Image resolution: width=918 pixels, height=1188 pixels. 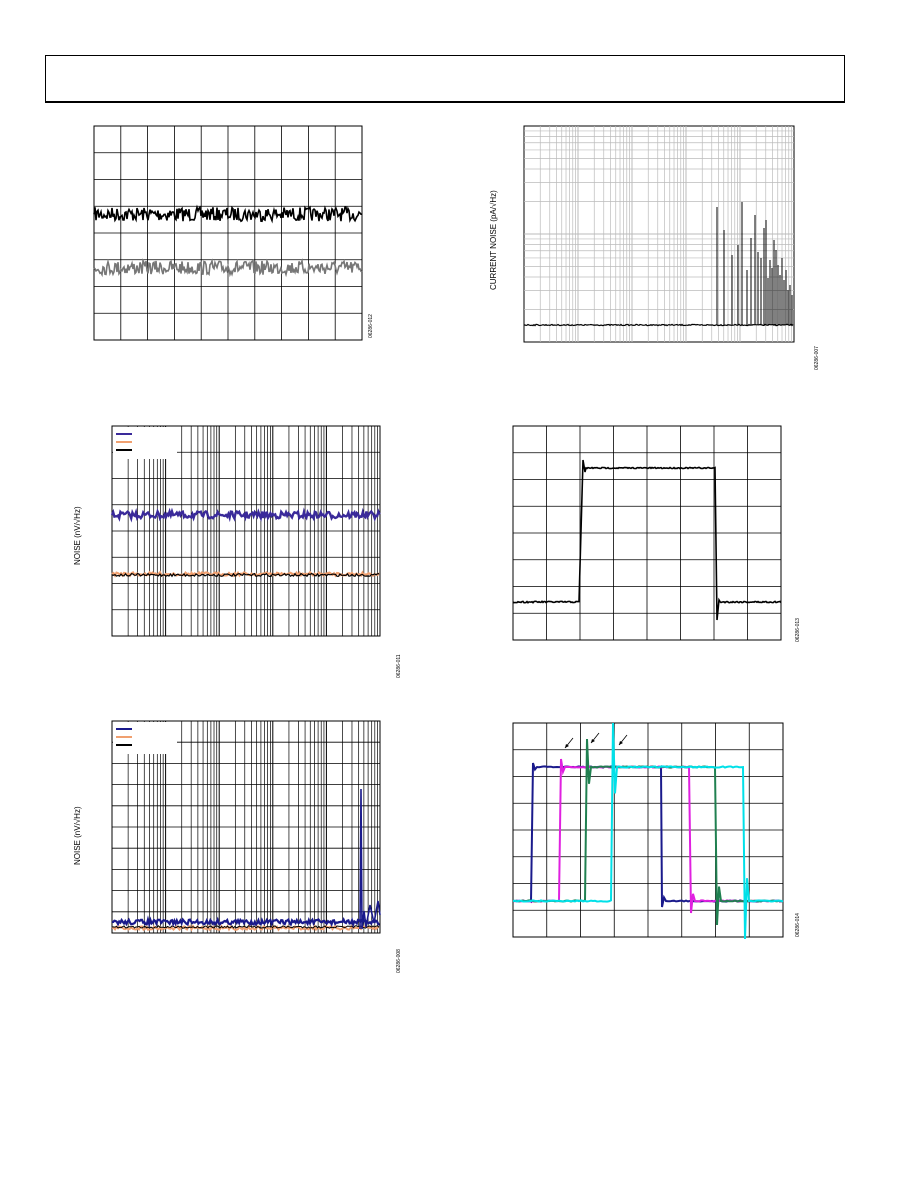 I want to click on chart-voltage-noise-2: NOISE (nV/√Hz) 06286-008, so click(x=237, y=846).